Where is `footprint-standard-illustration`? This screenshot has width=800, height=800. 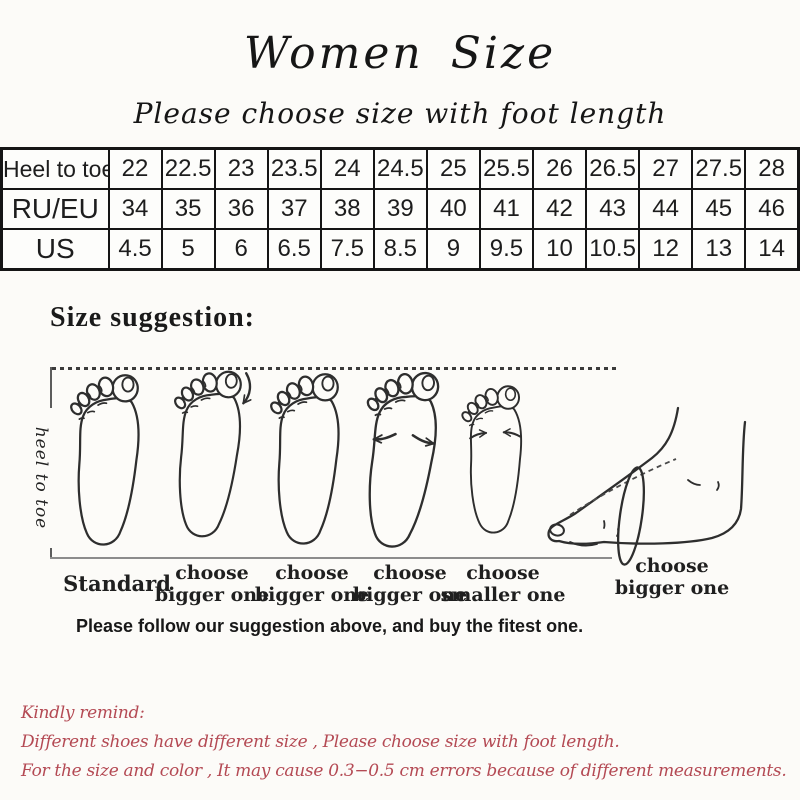 footprint-standard-illustration is located at coordinates (103, 460).